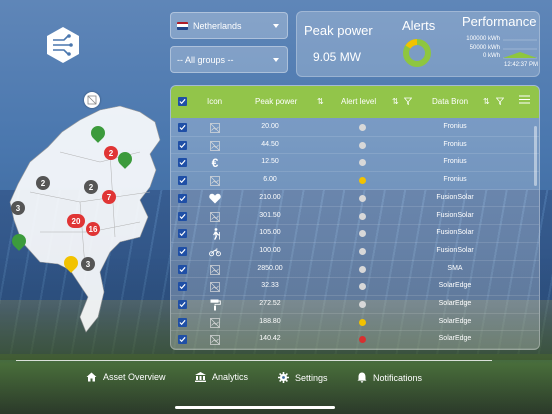 The height and width of the screenshot is (414, 552). I want to click on data-source-cell: FusionSolar, so click(455, 250).